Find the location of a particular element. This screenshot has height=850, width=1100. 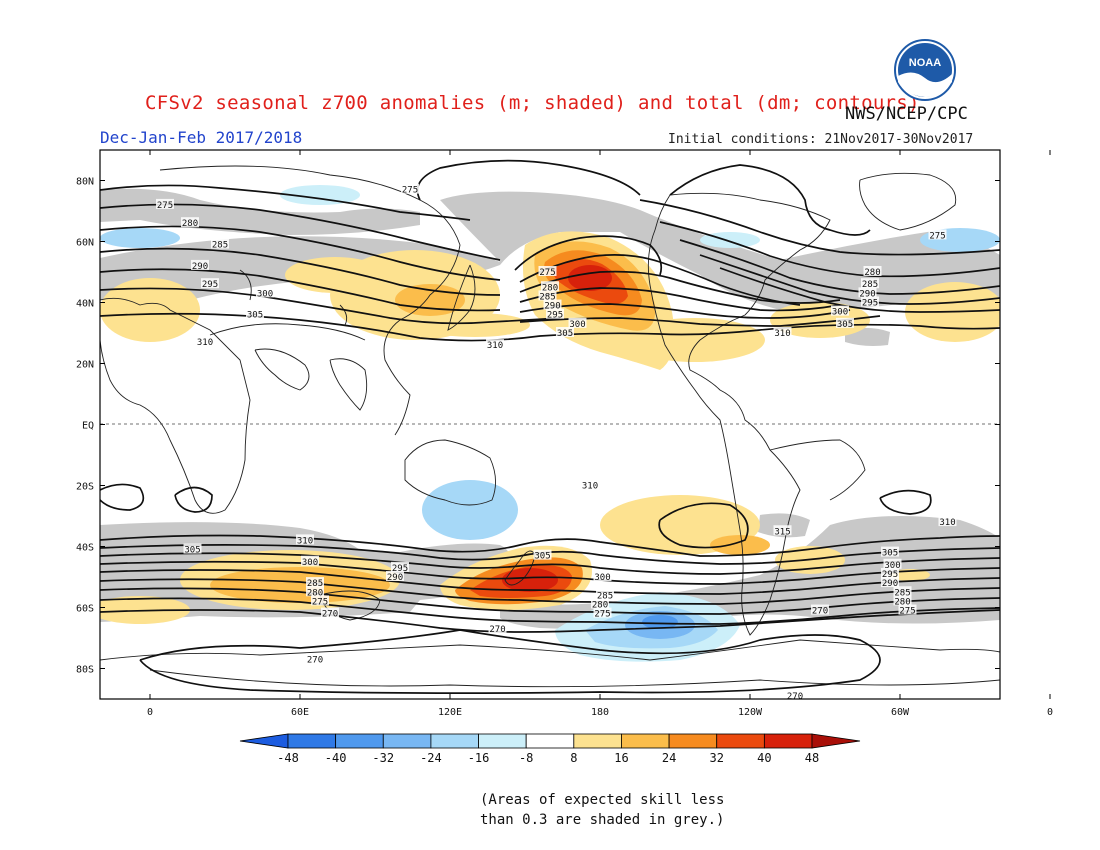

season-label: Dec-Jan-Feb 2017/2018 is located at coordinates (201, 137).